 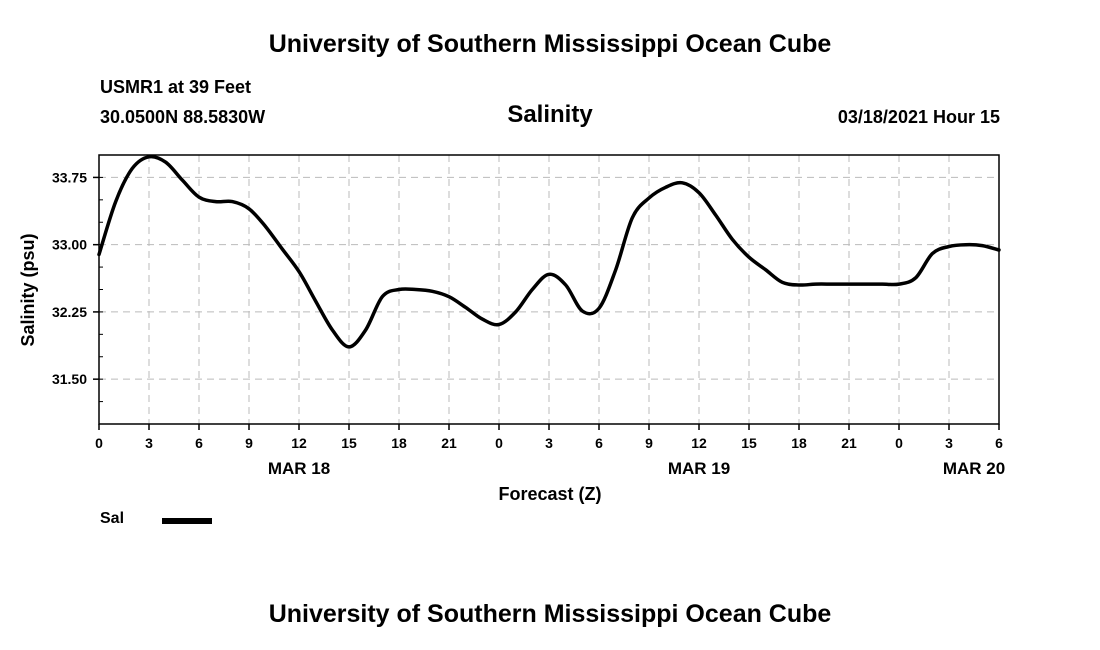 I want to click on x-axis: 0 3 6 9 12 15 18 21 0 3 6 9 12 15 18 21 0 3 6, so click(x=549, y=437).